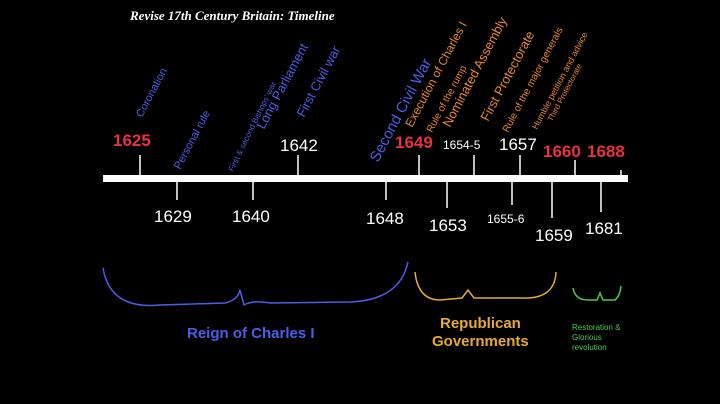 The width and height of the screenshot is (720, 404). I want to click on year: 1625, so click(132, 140).